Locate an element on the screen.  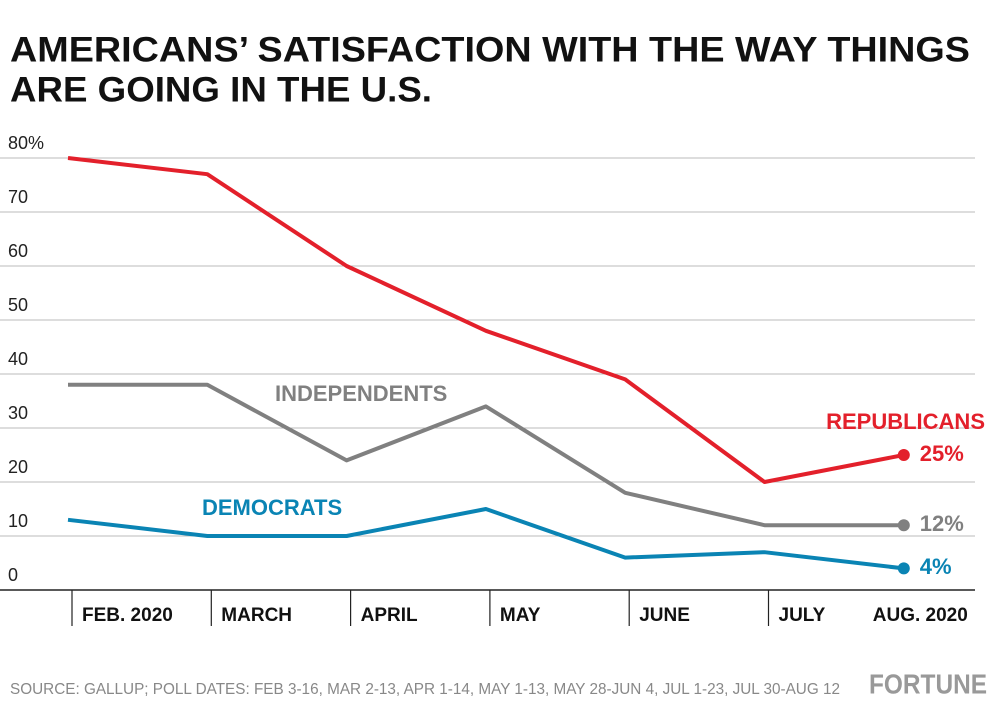
x-tick-label: MARCH is located at coordinates (256, 615).